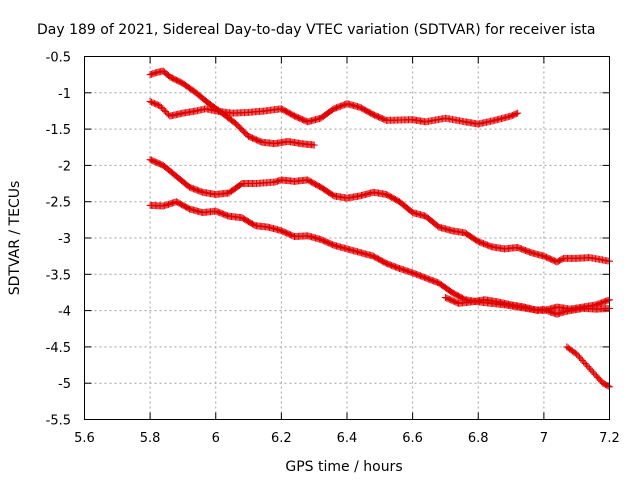 Image resolution: width=640 pixels, height=480 pixels. Describe the element at coordinates (58, 58) in the screenshot. I see `y-tick-label: -0.5` at that location.